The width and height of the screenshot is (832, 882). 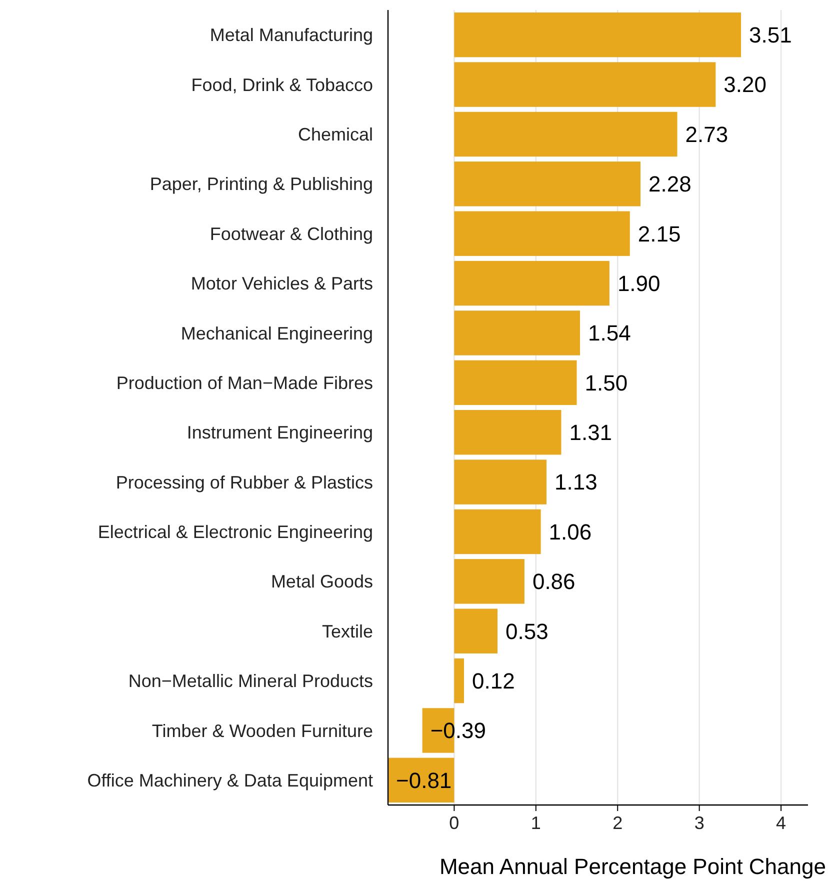 I want to click on data-label: 1.54, so click(x=609, y=333).